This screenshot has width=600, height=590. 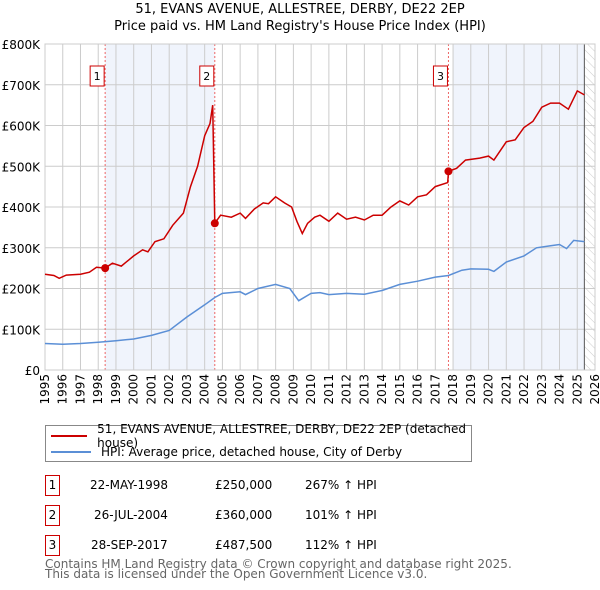 What do you see at coordinates (129, 545) in the screenshot?
I see `transaction-date: 28-SEP-2017` at bounding box center [129, 545].